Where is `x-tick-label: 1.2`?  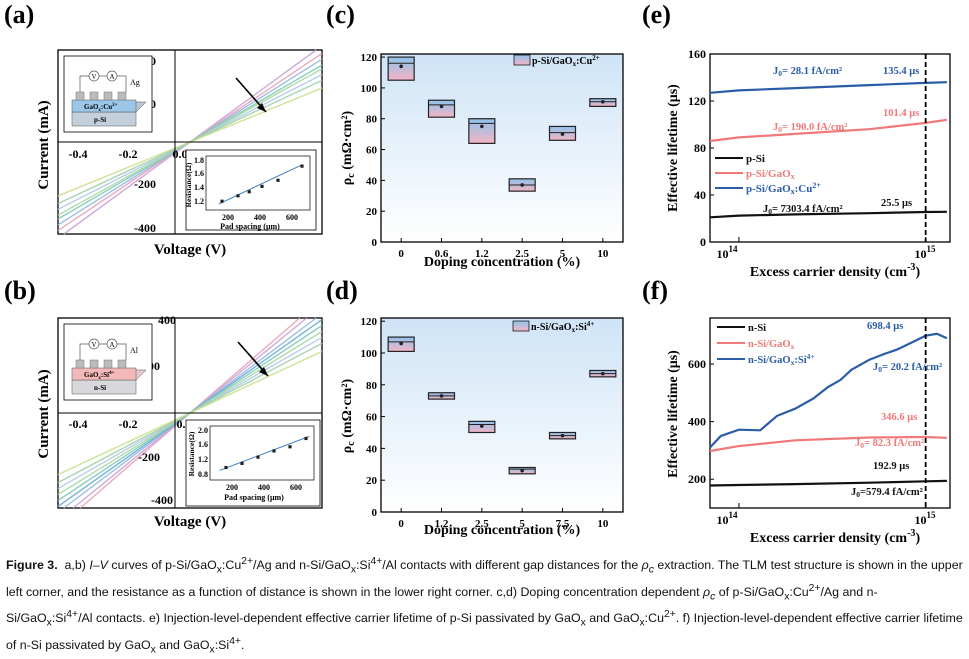 x-tick-label: 1.2 is located at coordinates (482, 254).